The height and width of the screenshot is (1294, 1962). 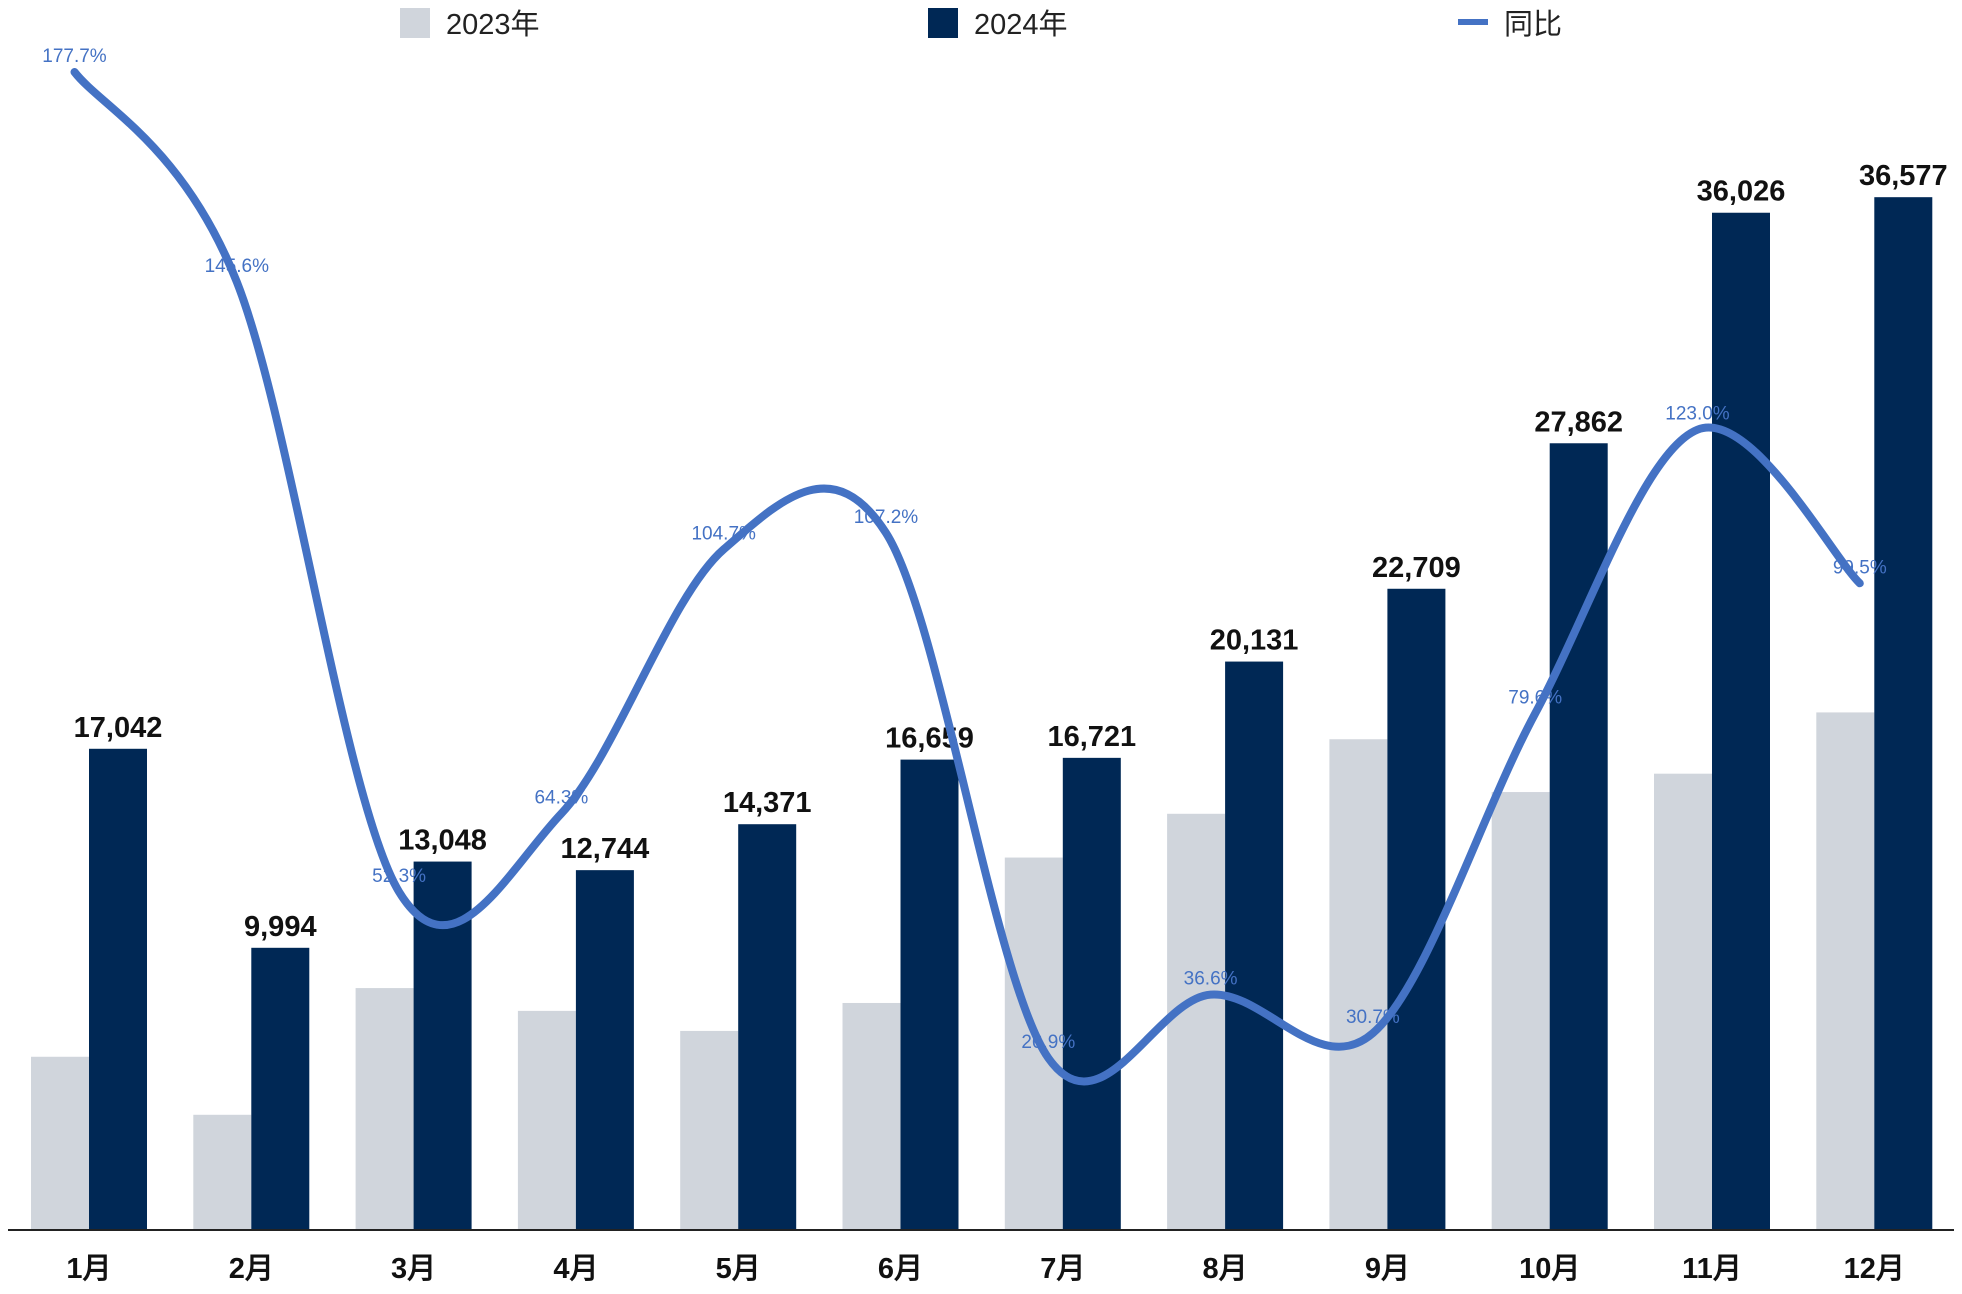 I want to click on x-tick-label-3: 3月, so click(x=413, y=1269).